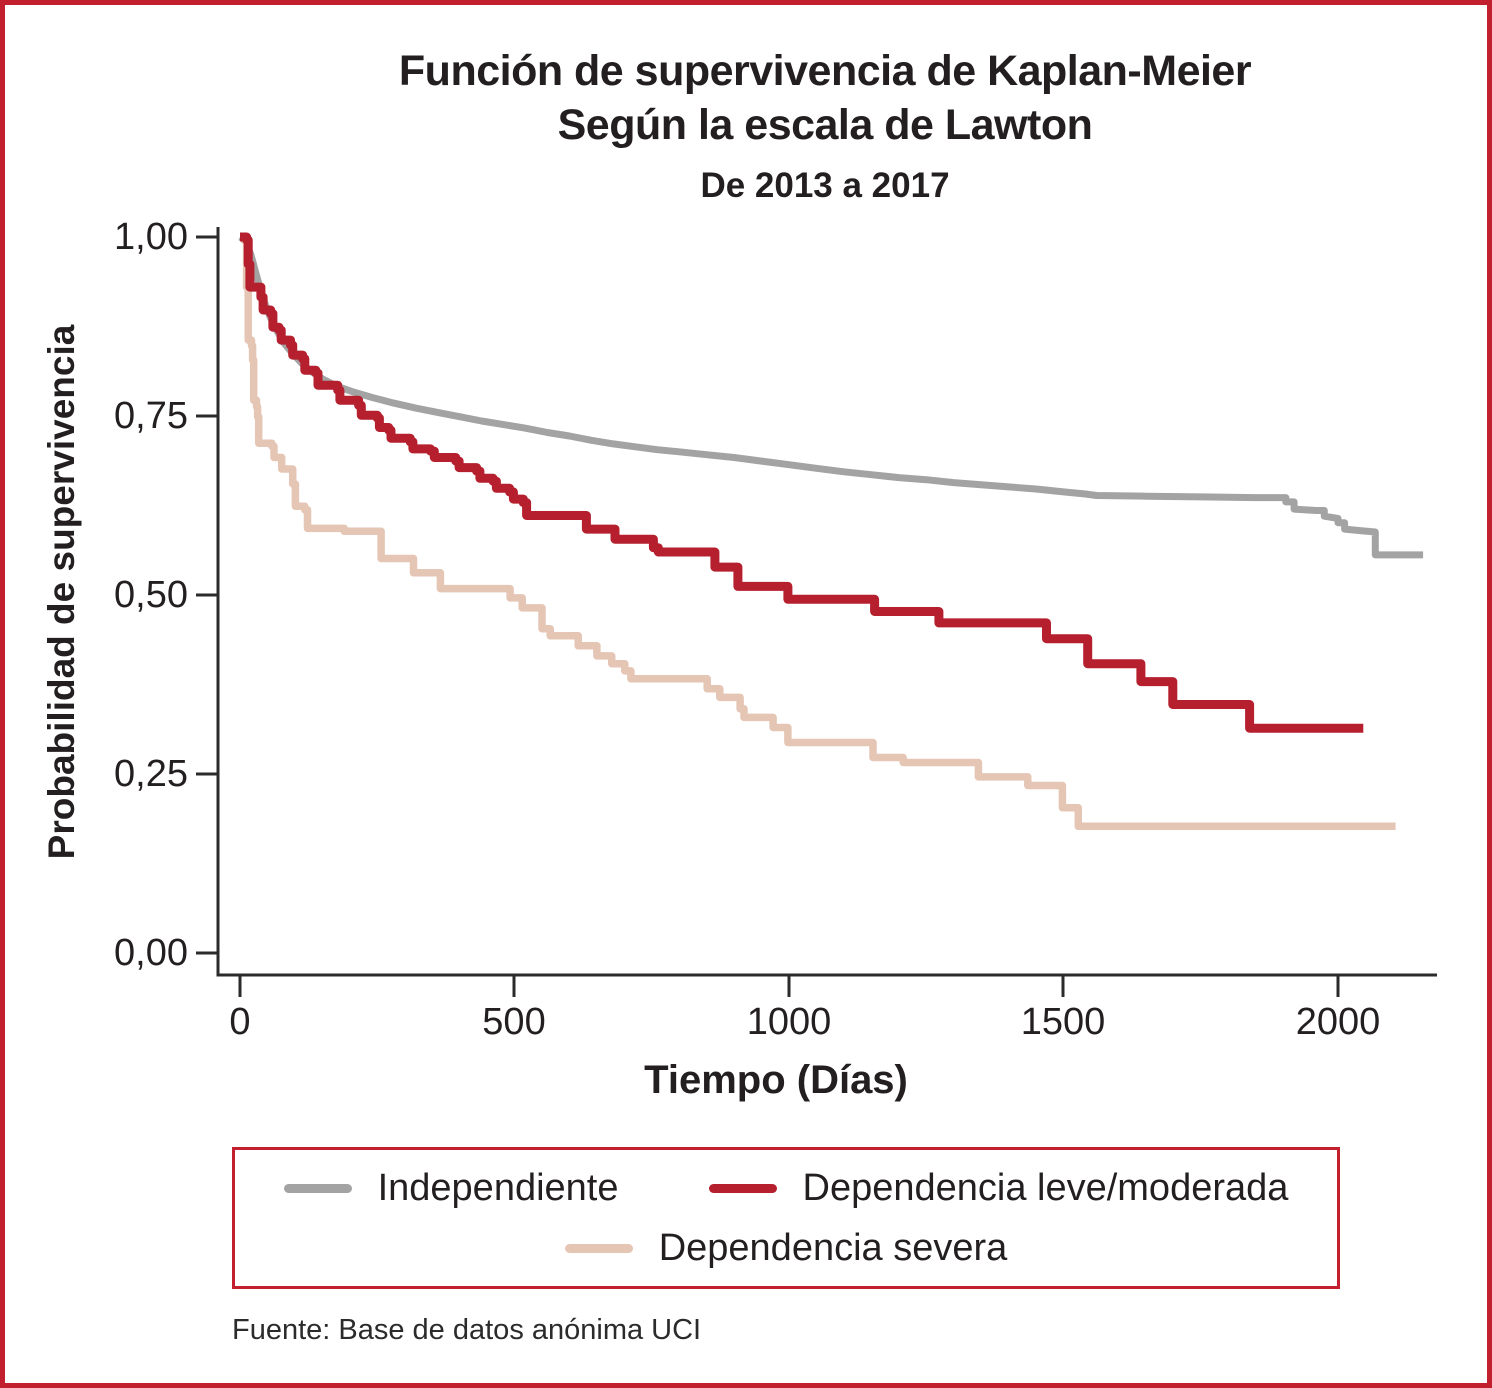  I want to click on y-tick-label-1-00: 1,00, so click(151, 237).